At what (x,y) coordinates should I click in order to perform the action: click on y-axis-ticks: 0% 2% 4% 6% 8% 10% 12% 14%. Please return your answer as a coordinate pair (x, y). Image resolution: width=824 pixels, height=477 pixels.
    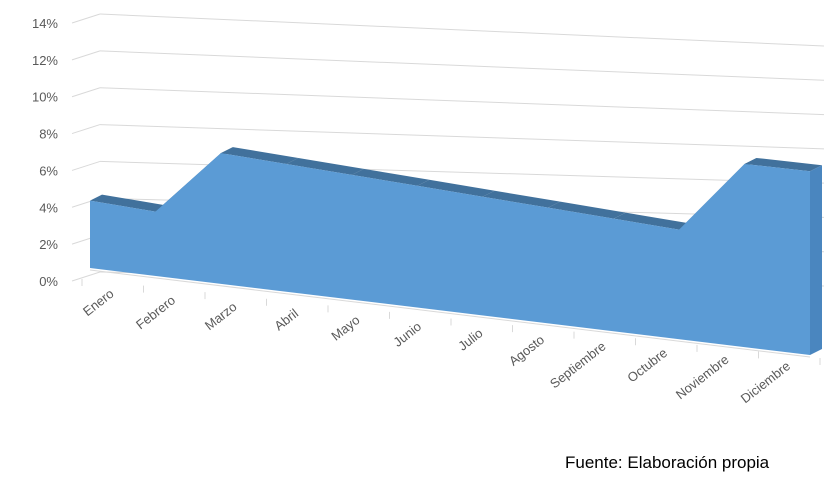
    Looking at the image, I should click on (45, 152).